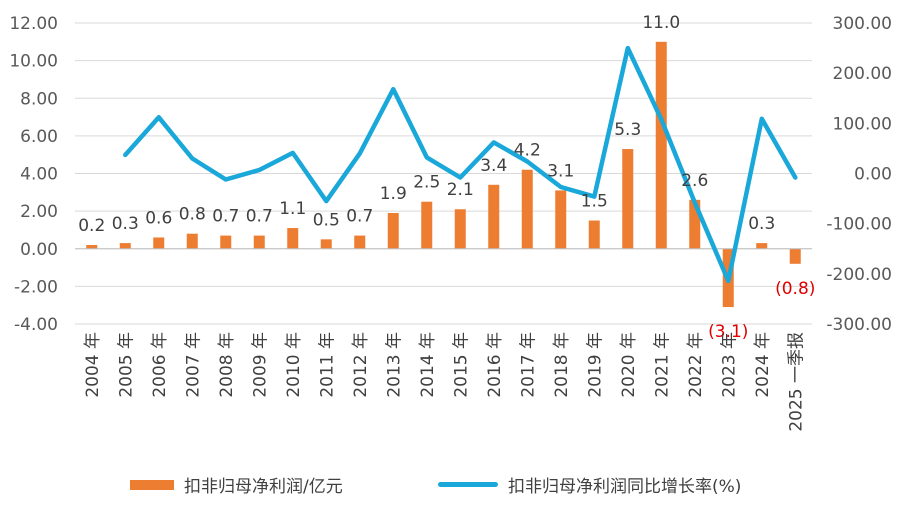 The height and width of the screenshot is (512, 913). What do you see at coordinates (468, 484) in the screenshot?
I see `legend-line-swatch` at bounding box center [468, 484].